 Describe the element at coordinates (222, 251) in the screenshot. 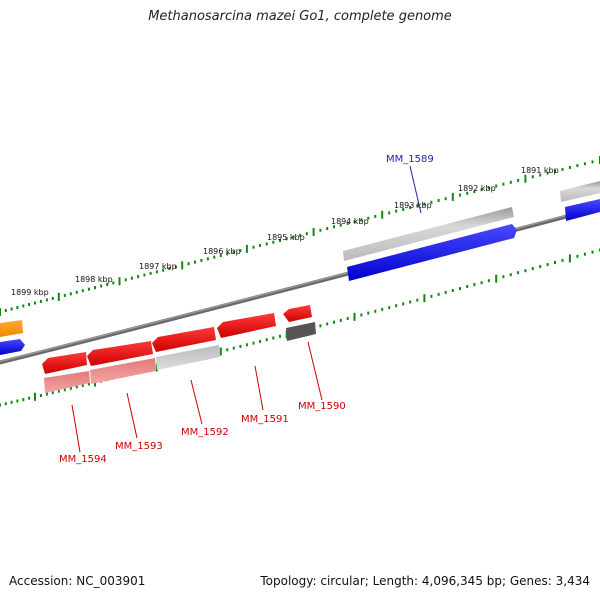

I see `kbp-label: 1896 kbp` at that location.